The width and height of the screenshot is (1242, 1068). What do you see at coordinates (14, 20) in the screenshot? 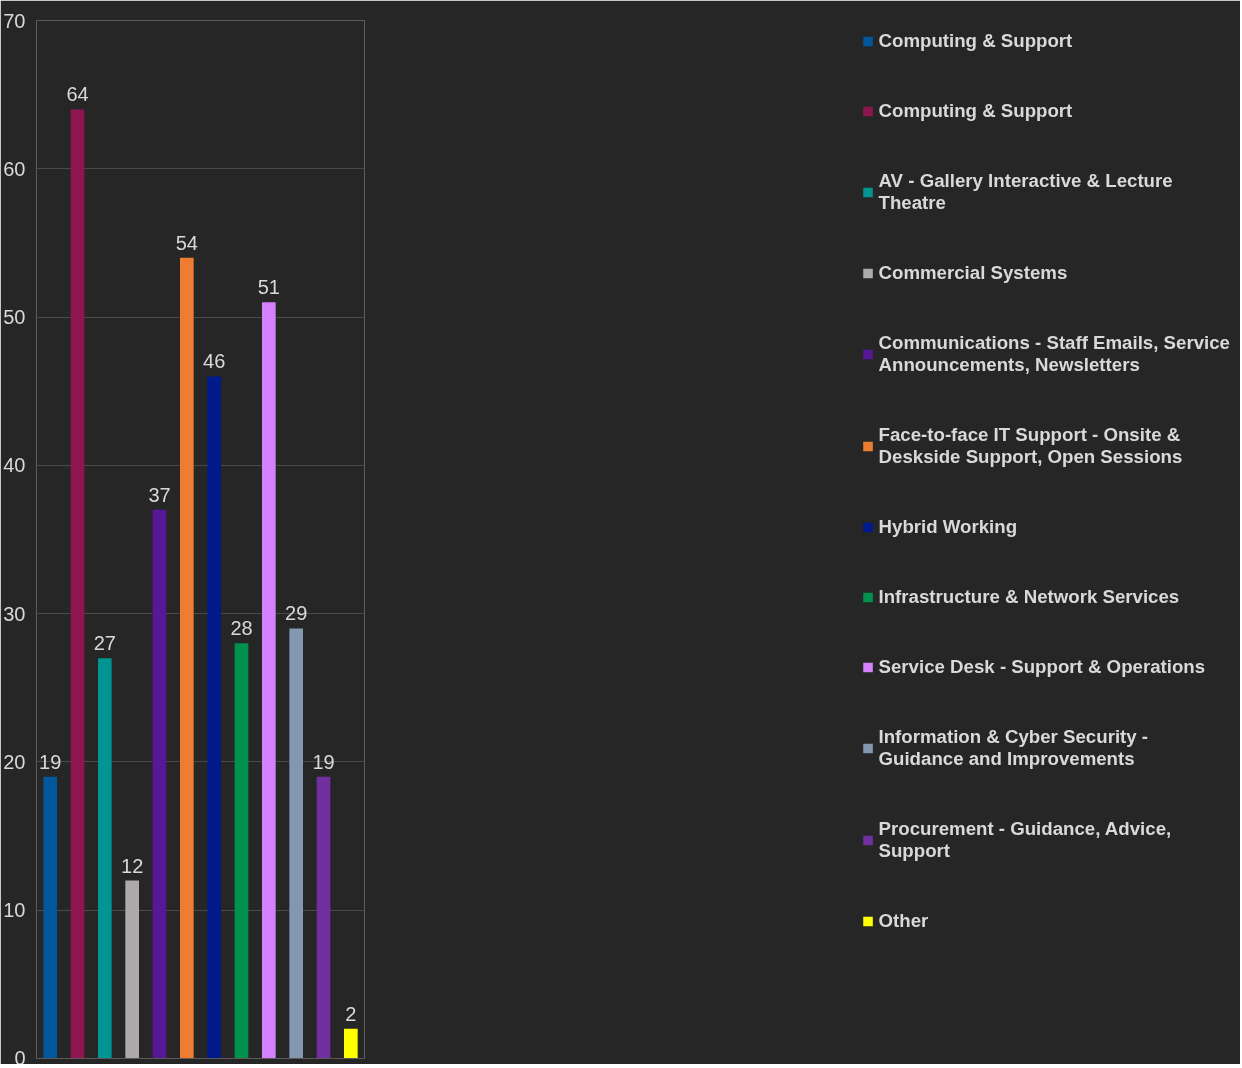
I see `y-tick-label: 70` at bounding box center [14, 20].